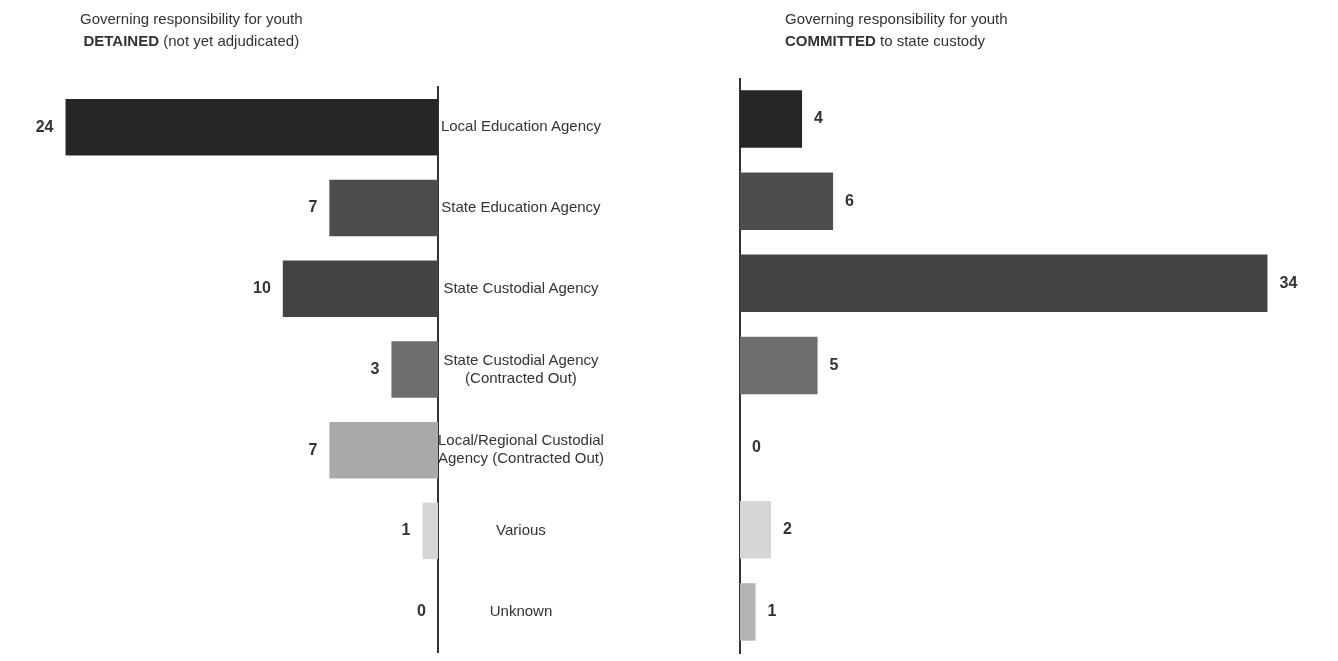 The width and height of the screenshot is (1338, 661). Describe the element at coordinates (1288, 282) in the screenshot. I see `data-label: 34` at that location.